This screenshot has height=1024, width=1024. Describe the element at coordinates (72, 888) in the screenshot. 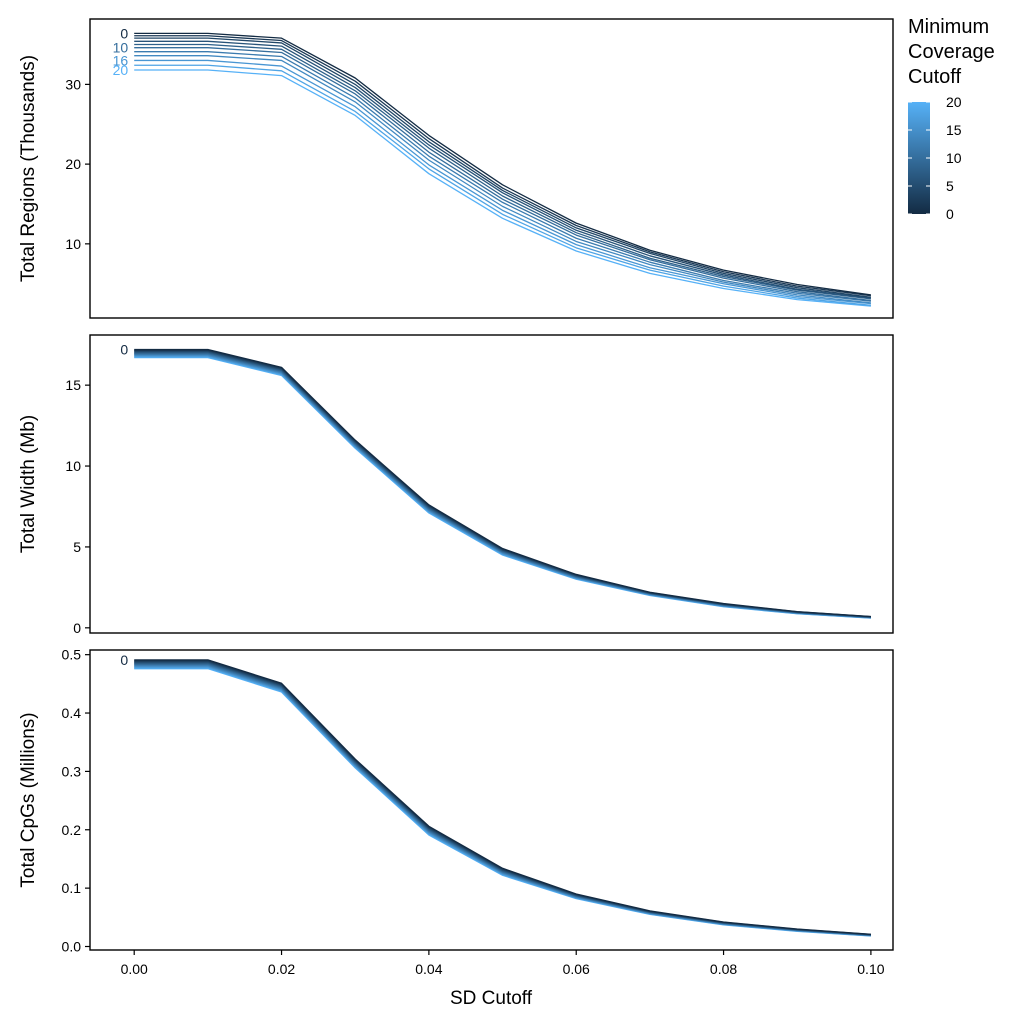

I see `y-tick-label: 0.1` at that location.